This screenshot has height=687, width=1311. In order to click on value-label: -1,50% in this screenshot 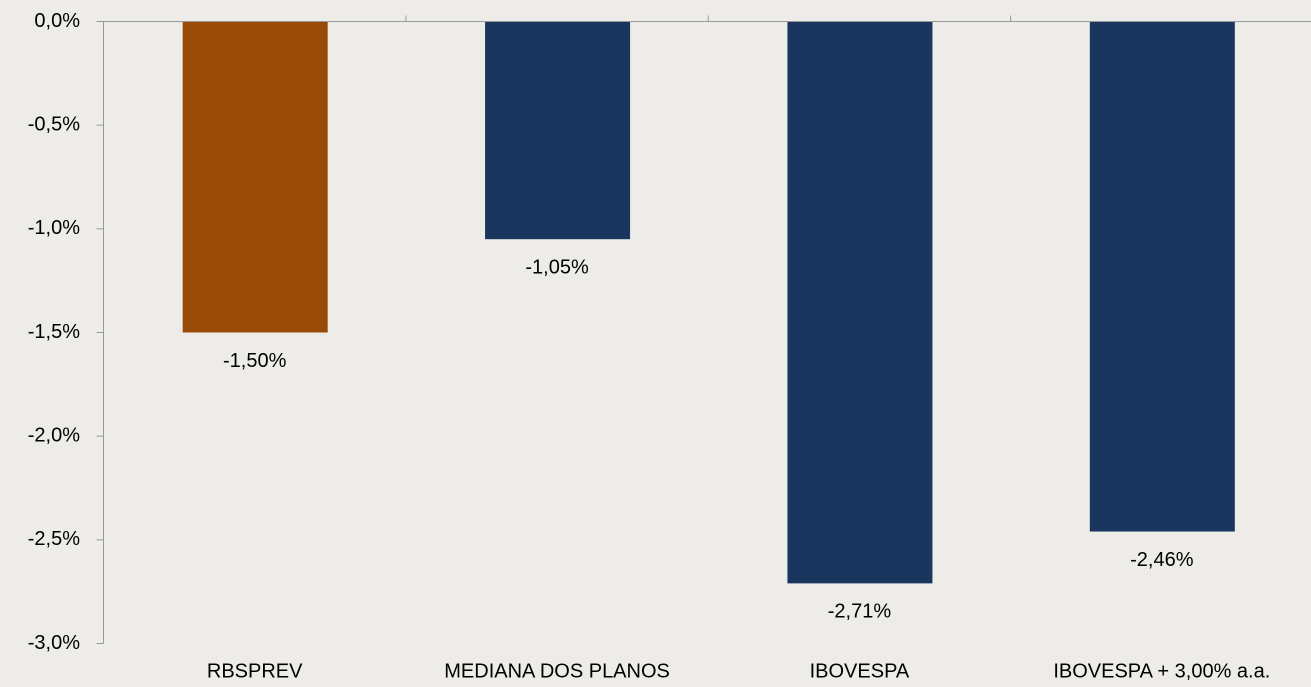, I will do `click(255, 361)`.